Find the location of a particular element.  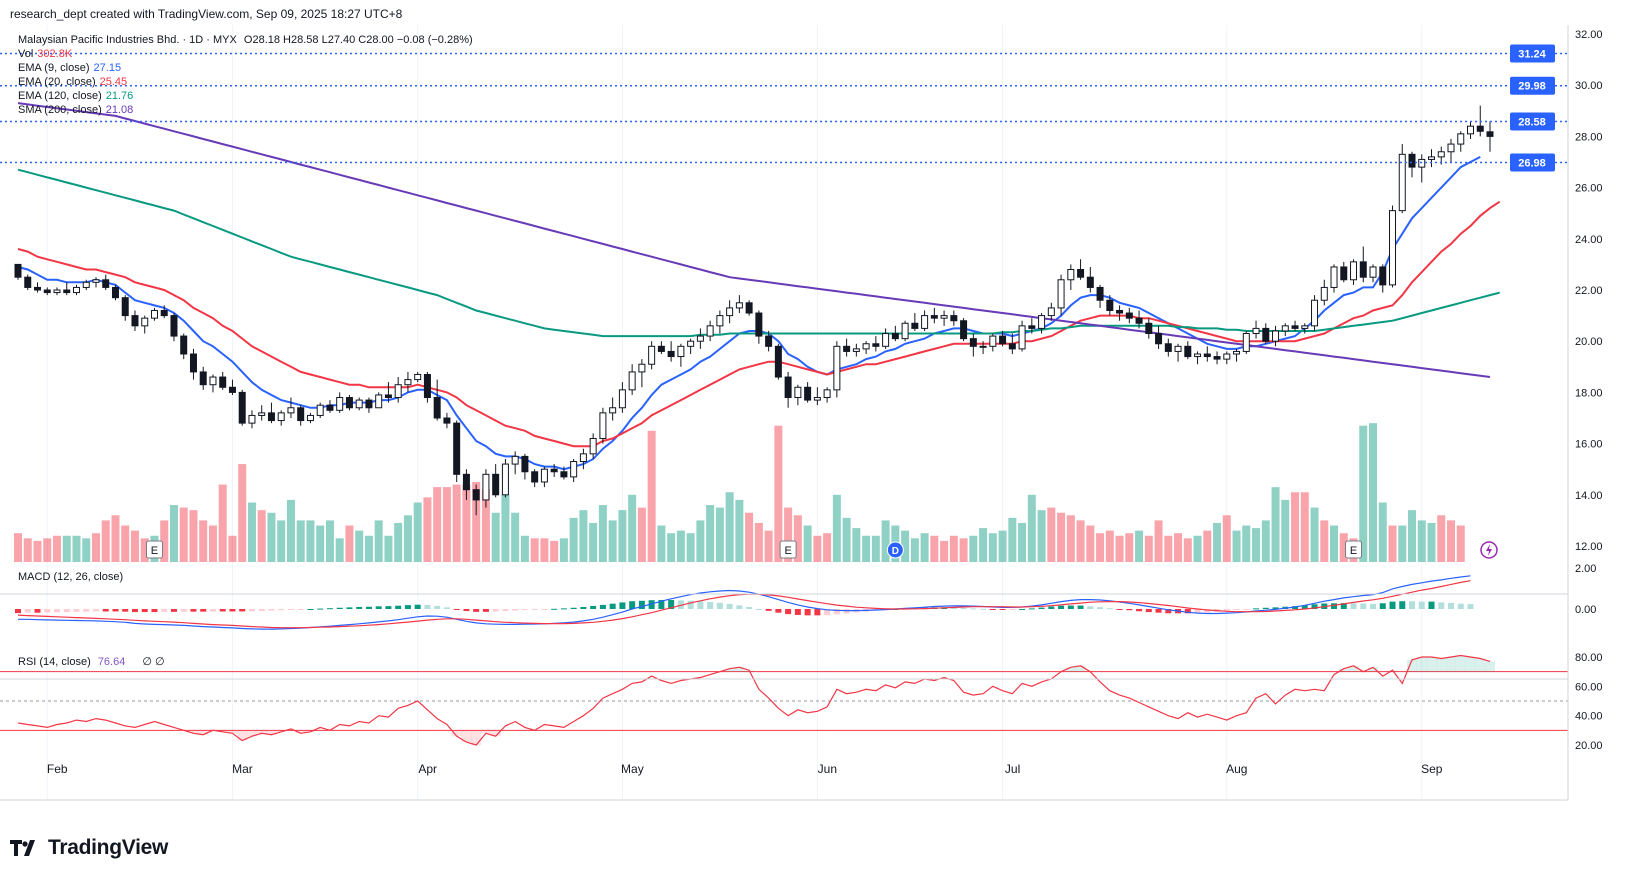

legend-ema20-value: 25.45 is located at coordinates (113, 82).